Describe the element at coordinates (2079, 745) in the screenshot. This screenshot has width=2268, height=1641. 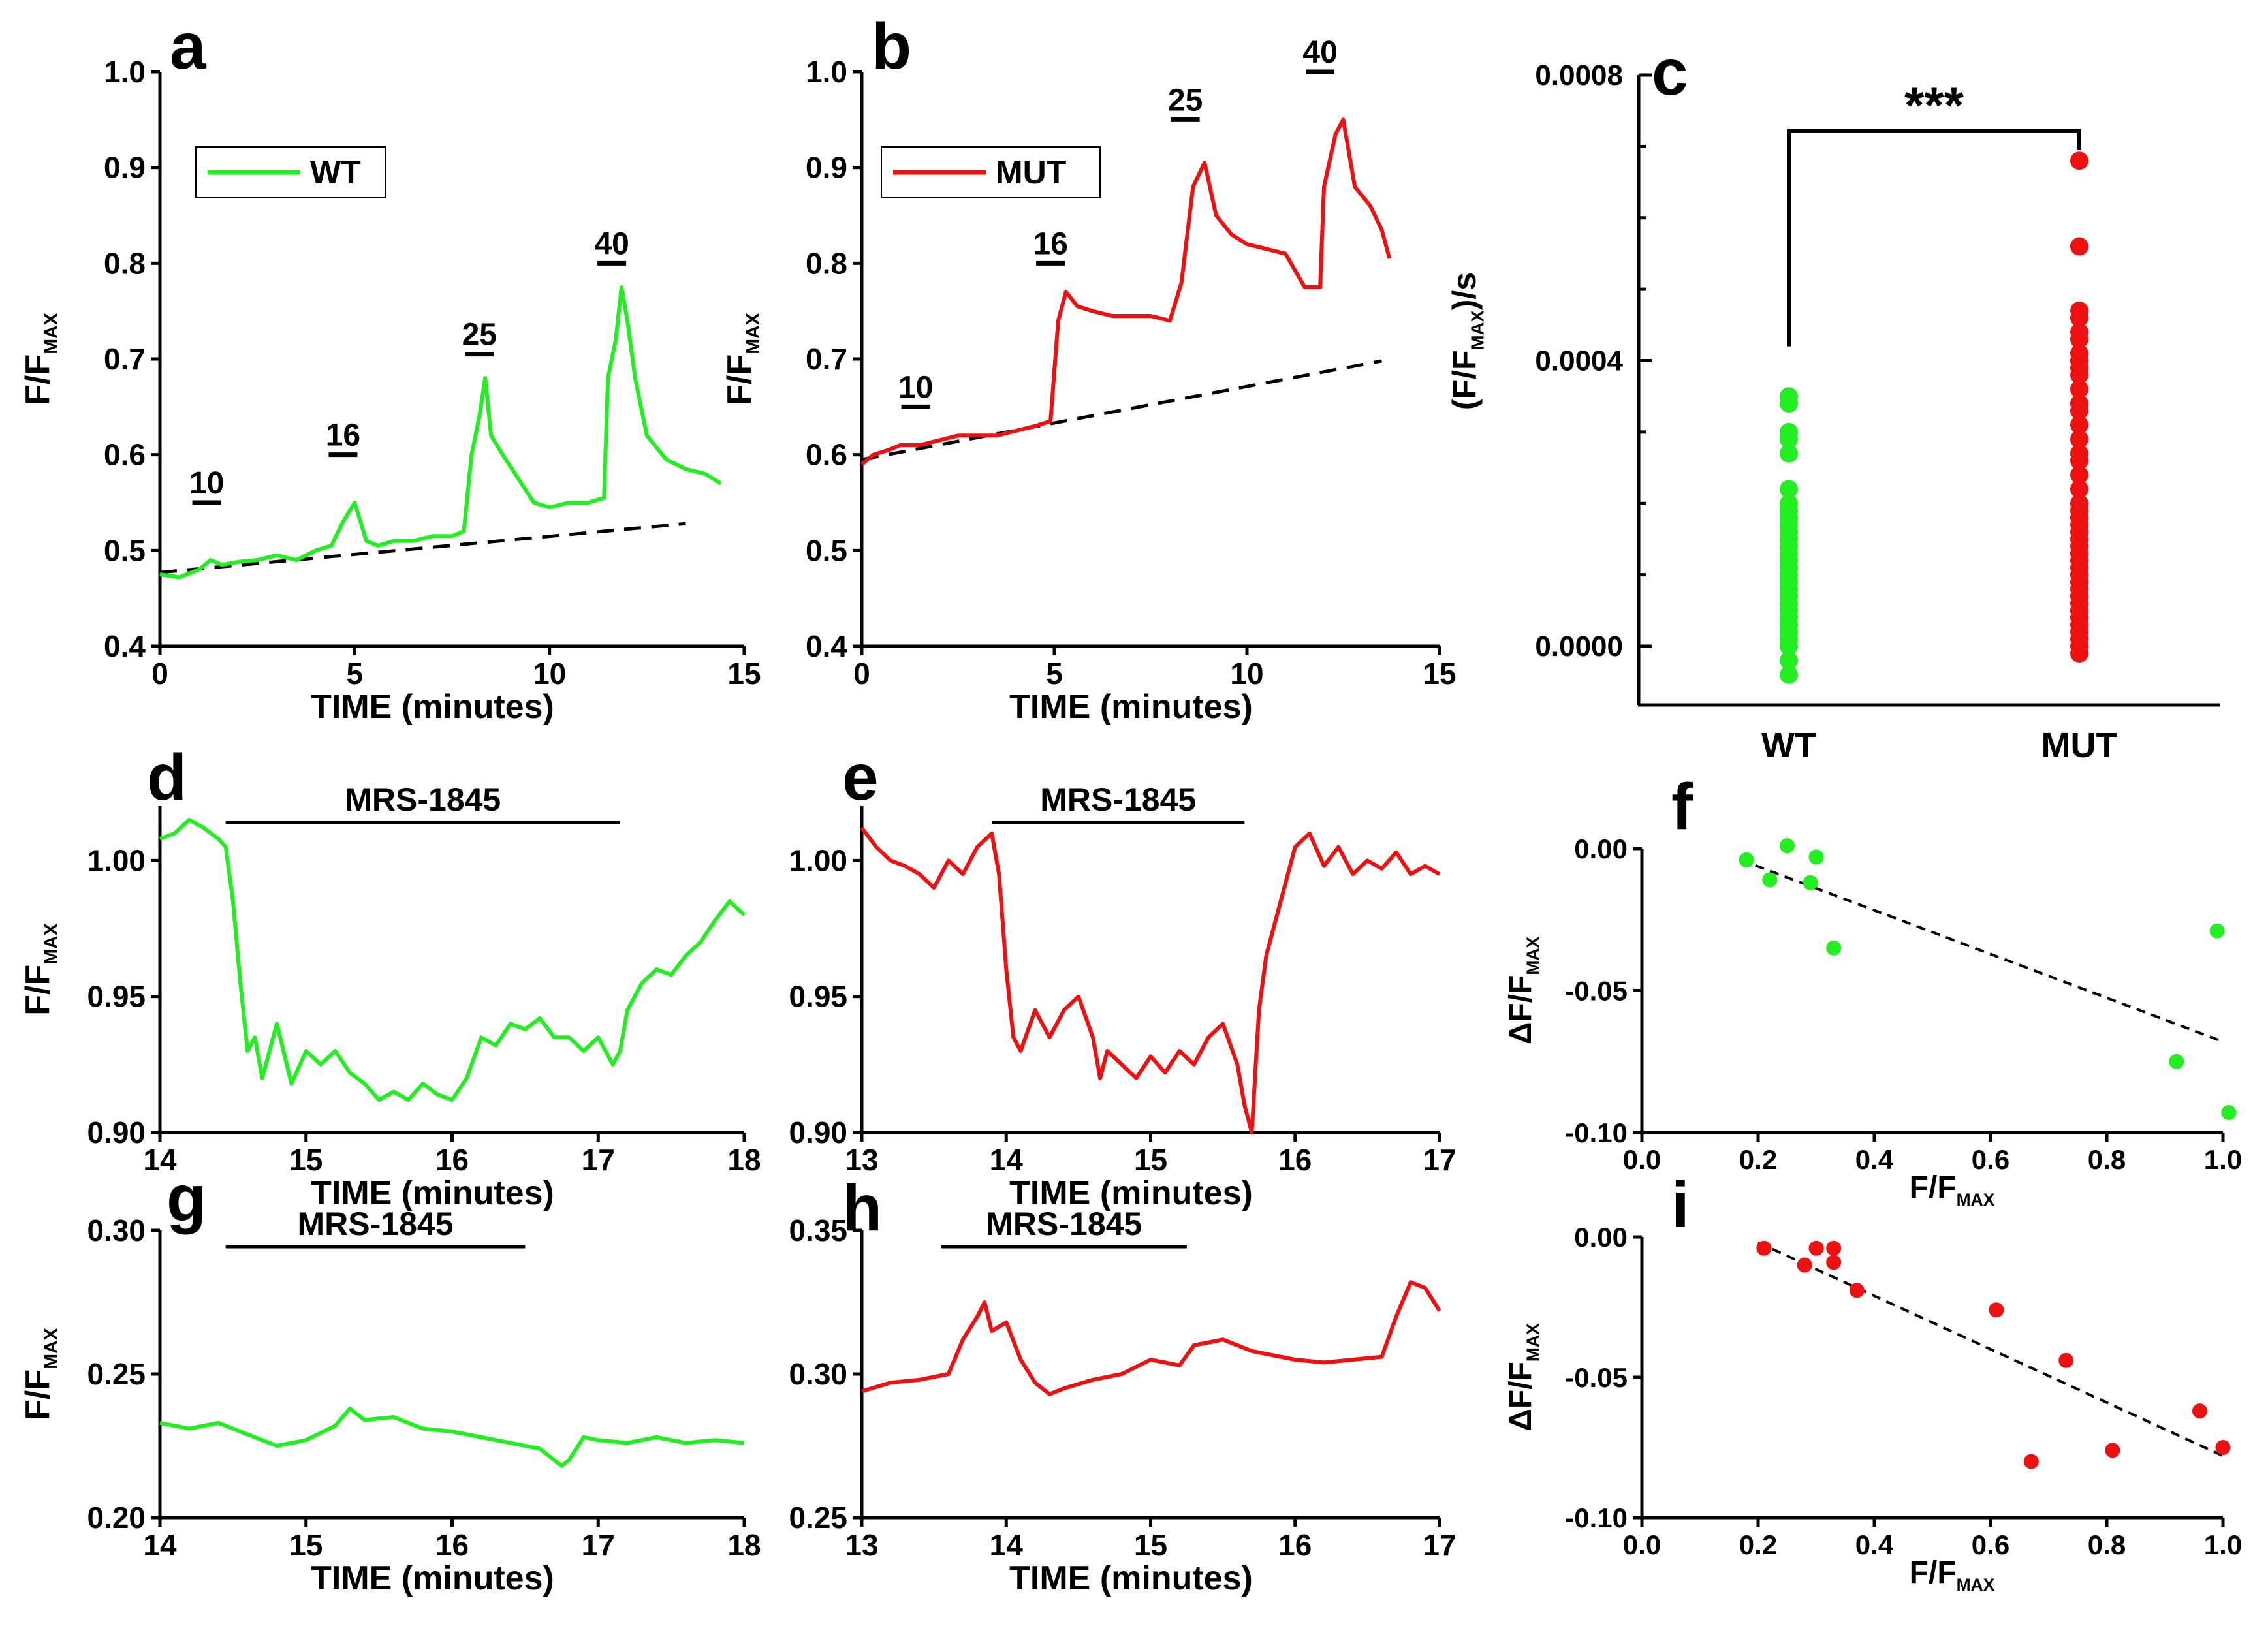
I see `category-label: MUT` at that location.